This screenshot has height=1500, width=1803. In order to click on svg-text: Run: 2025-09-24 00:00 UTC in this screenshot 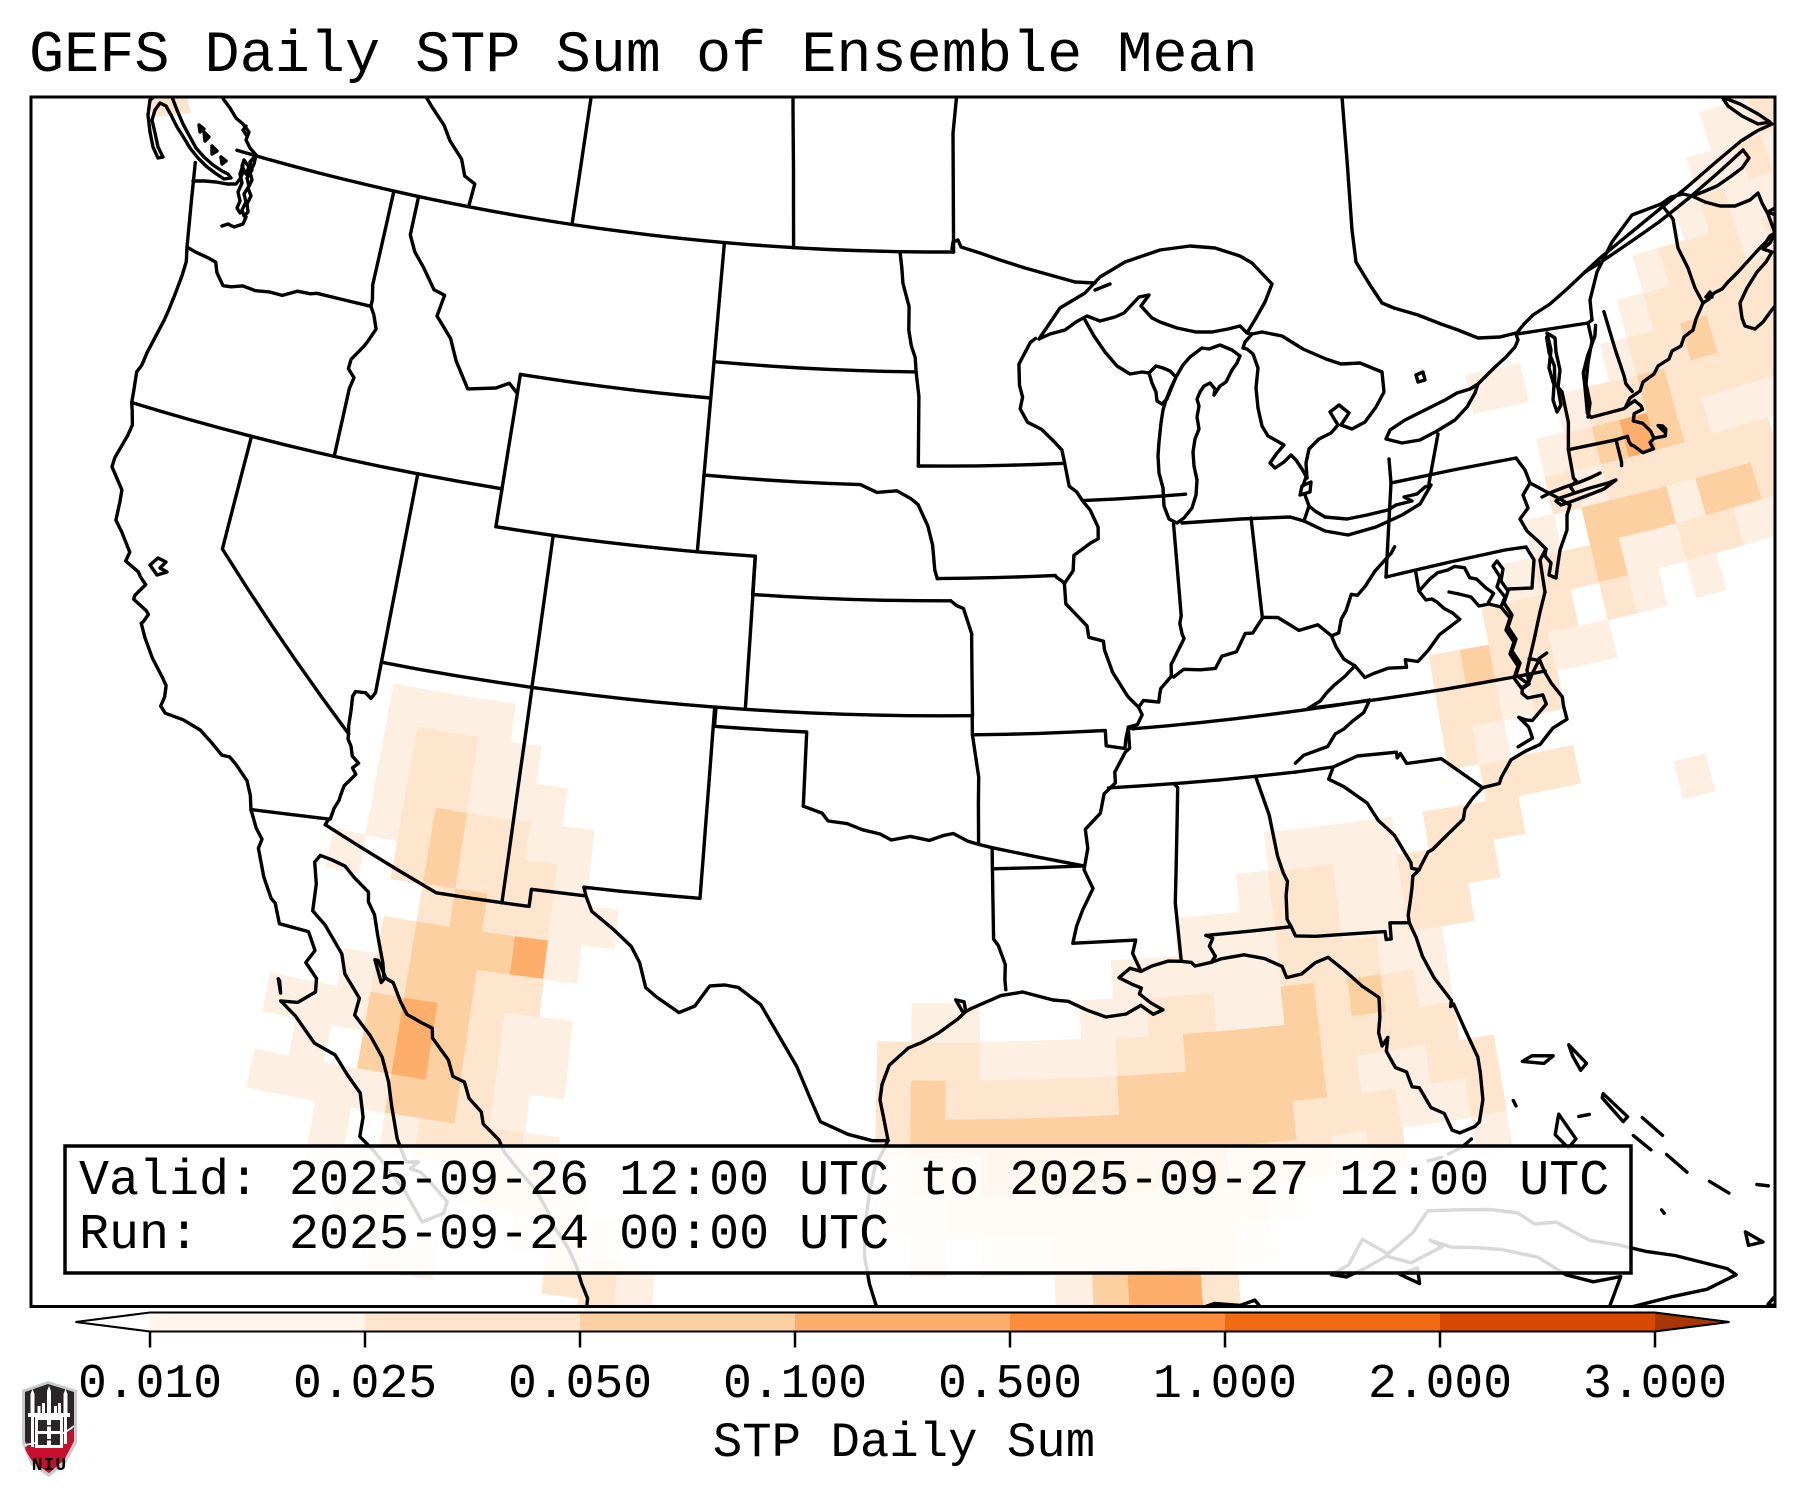, I will do `click(484, 1235)`.